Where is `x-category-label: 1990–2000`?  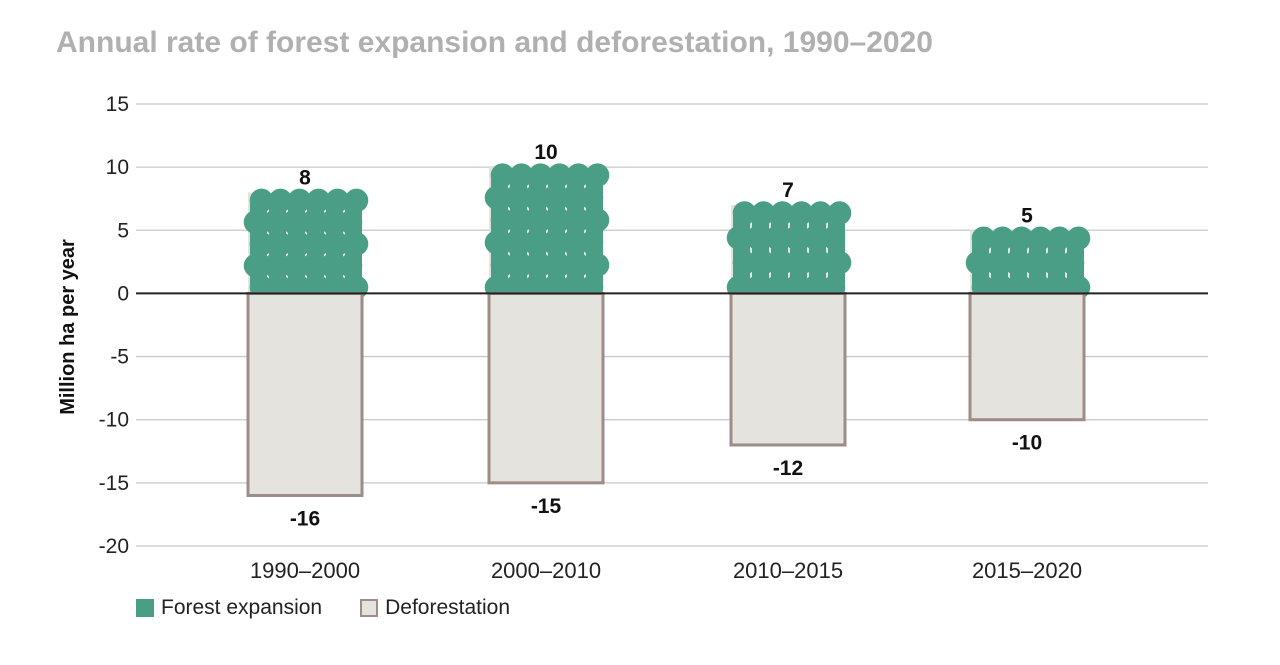 x-category-label: 1990–2000 is located at coordinates (305, 570).